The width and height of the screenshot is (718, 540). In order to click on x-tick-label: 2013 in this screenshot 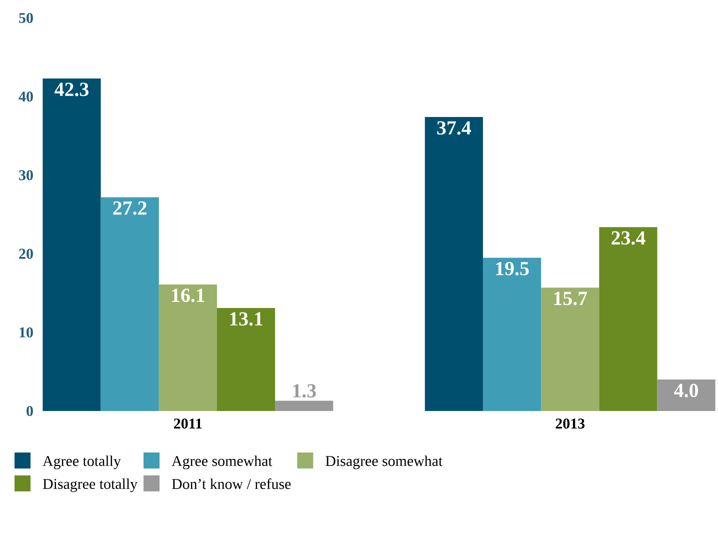, I will do `click(570, 423)`.